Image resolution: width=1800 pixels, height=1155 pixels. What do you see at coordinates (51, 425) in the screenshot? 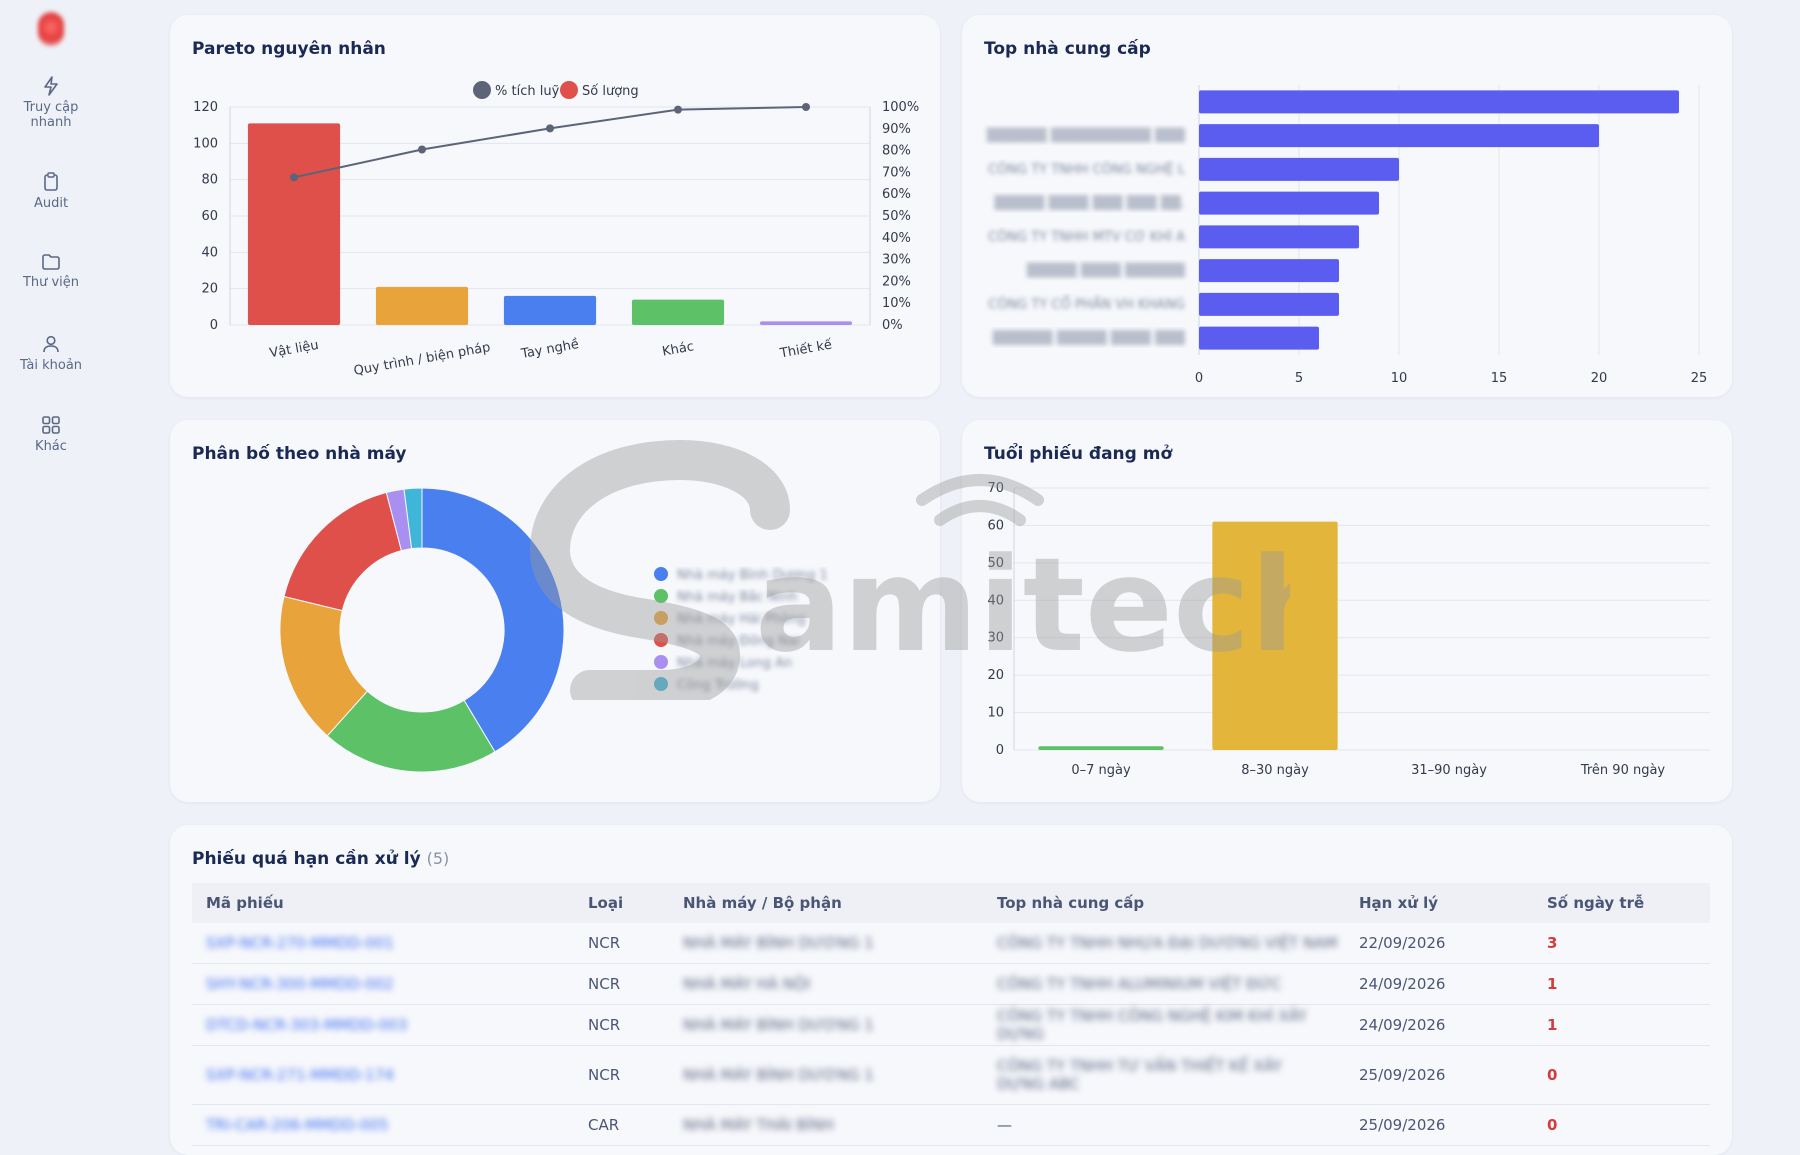
I see `grid-icon` at bounding box center [51, 425].